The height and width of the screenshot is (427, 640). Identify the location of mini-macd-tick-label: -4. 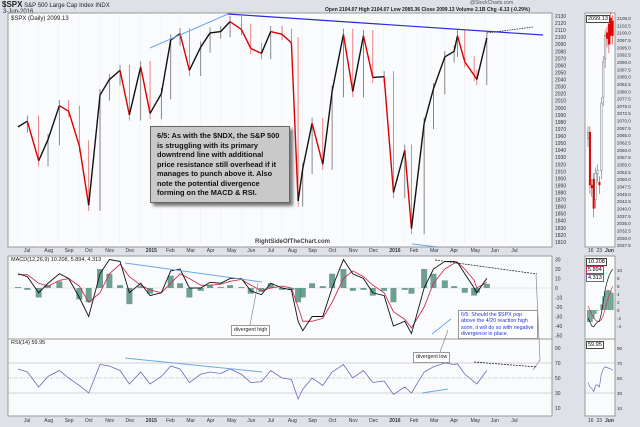
(619, 326).